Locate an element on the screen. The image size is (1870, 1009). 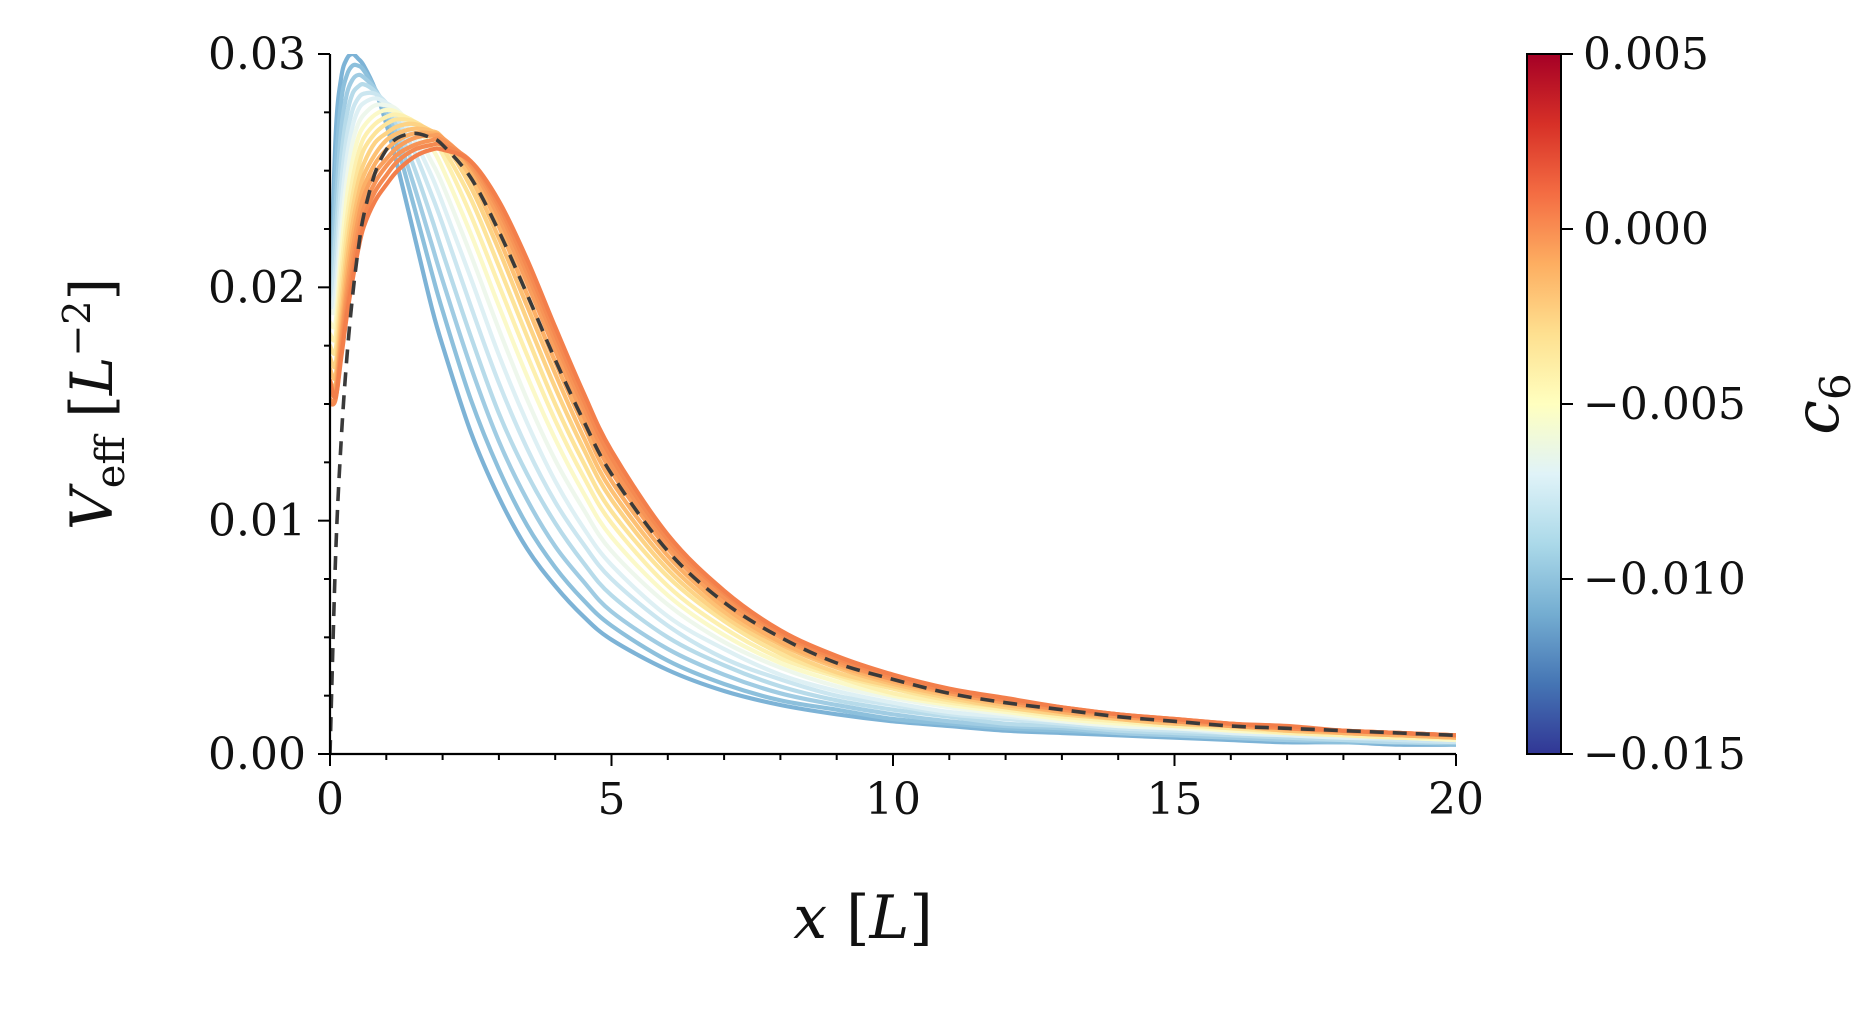
x-tick-label: 0 is located at coordinates (330, 799).